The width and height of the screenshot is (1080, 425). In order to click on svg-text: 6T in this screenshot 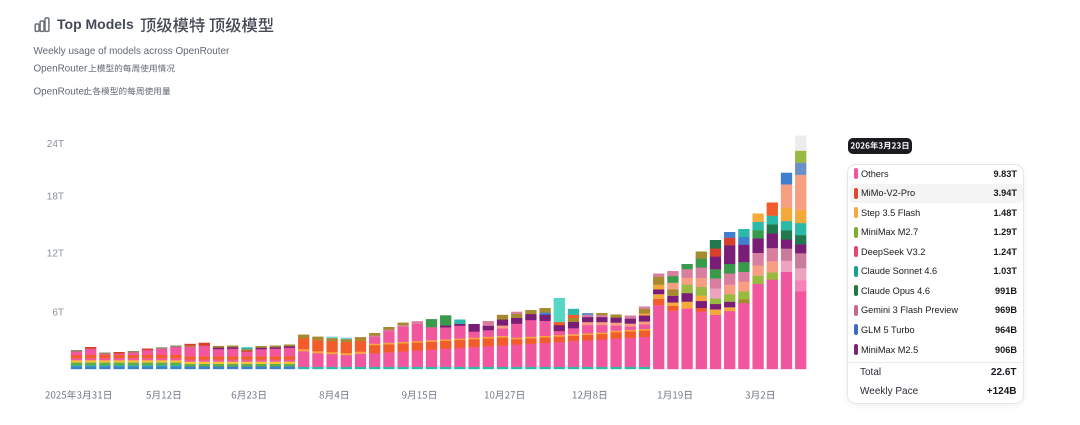, I will do `click(58, 313)`.